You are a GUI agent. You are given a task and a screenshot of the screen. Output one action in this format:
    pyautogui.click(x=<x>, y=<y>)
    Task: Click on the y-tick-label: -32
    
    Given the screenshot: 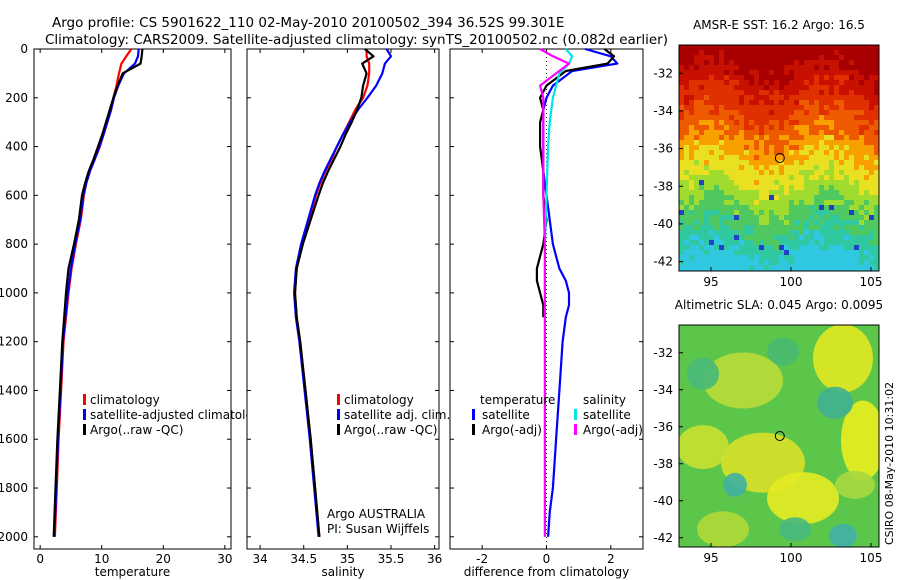 What is the action you would take?
    pyautogui.click(x=663, y=353)
    